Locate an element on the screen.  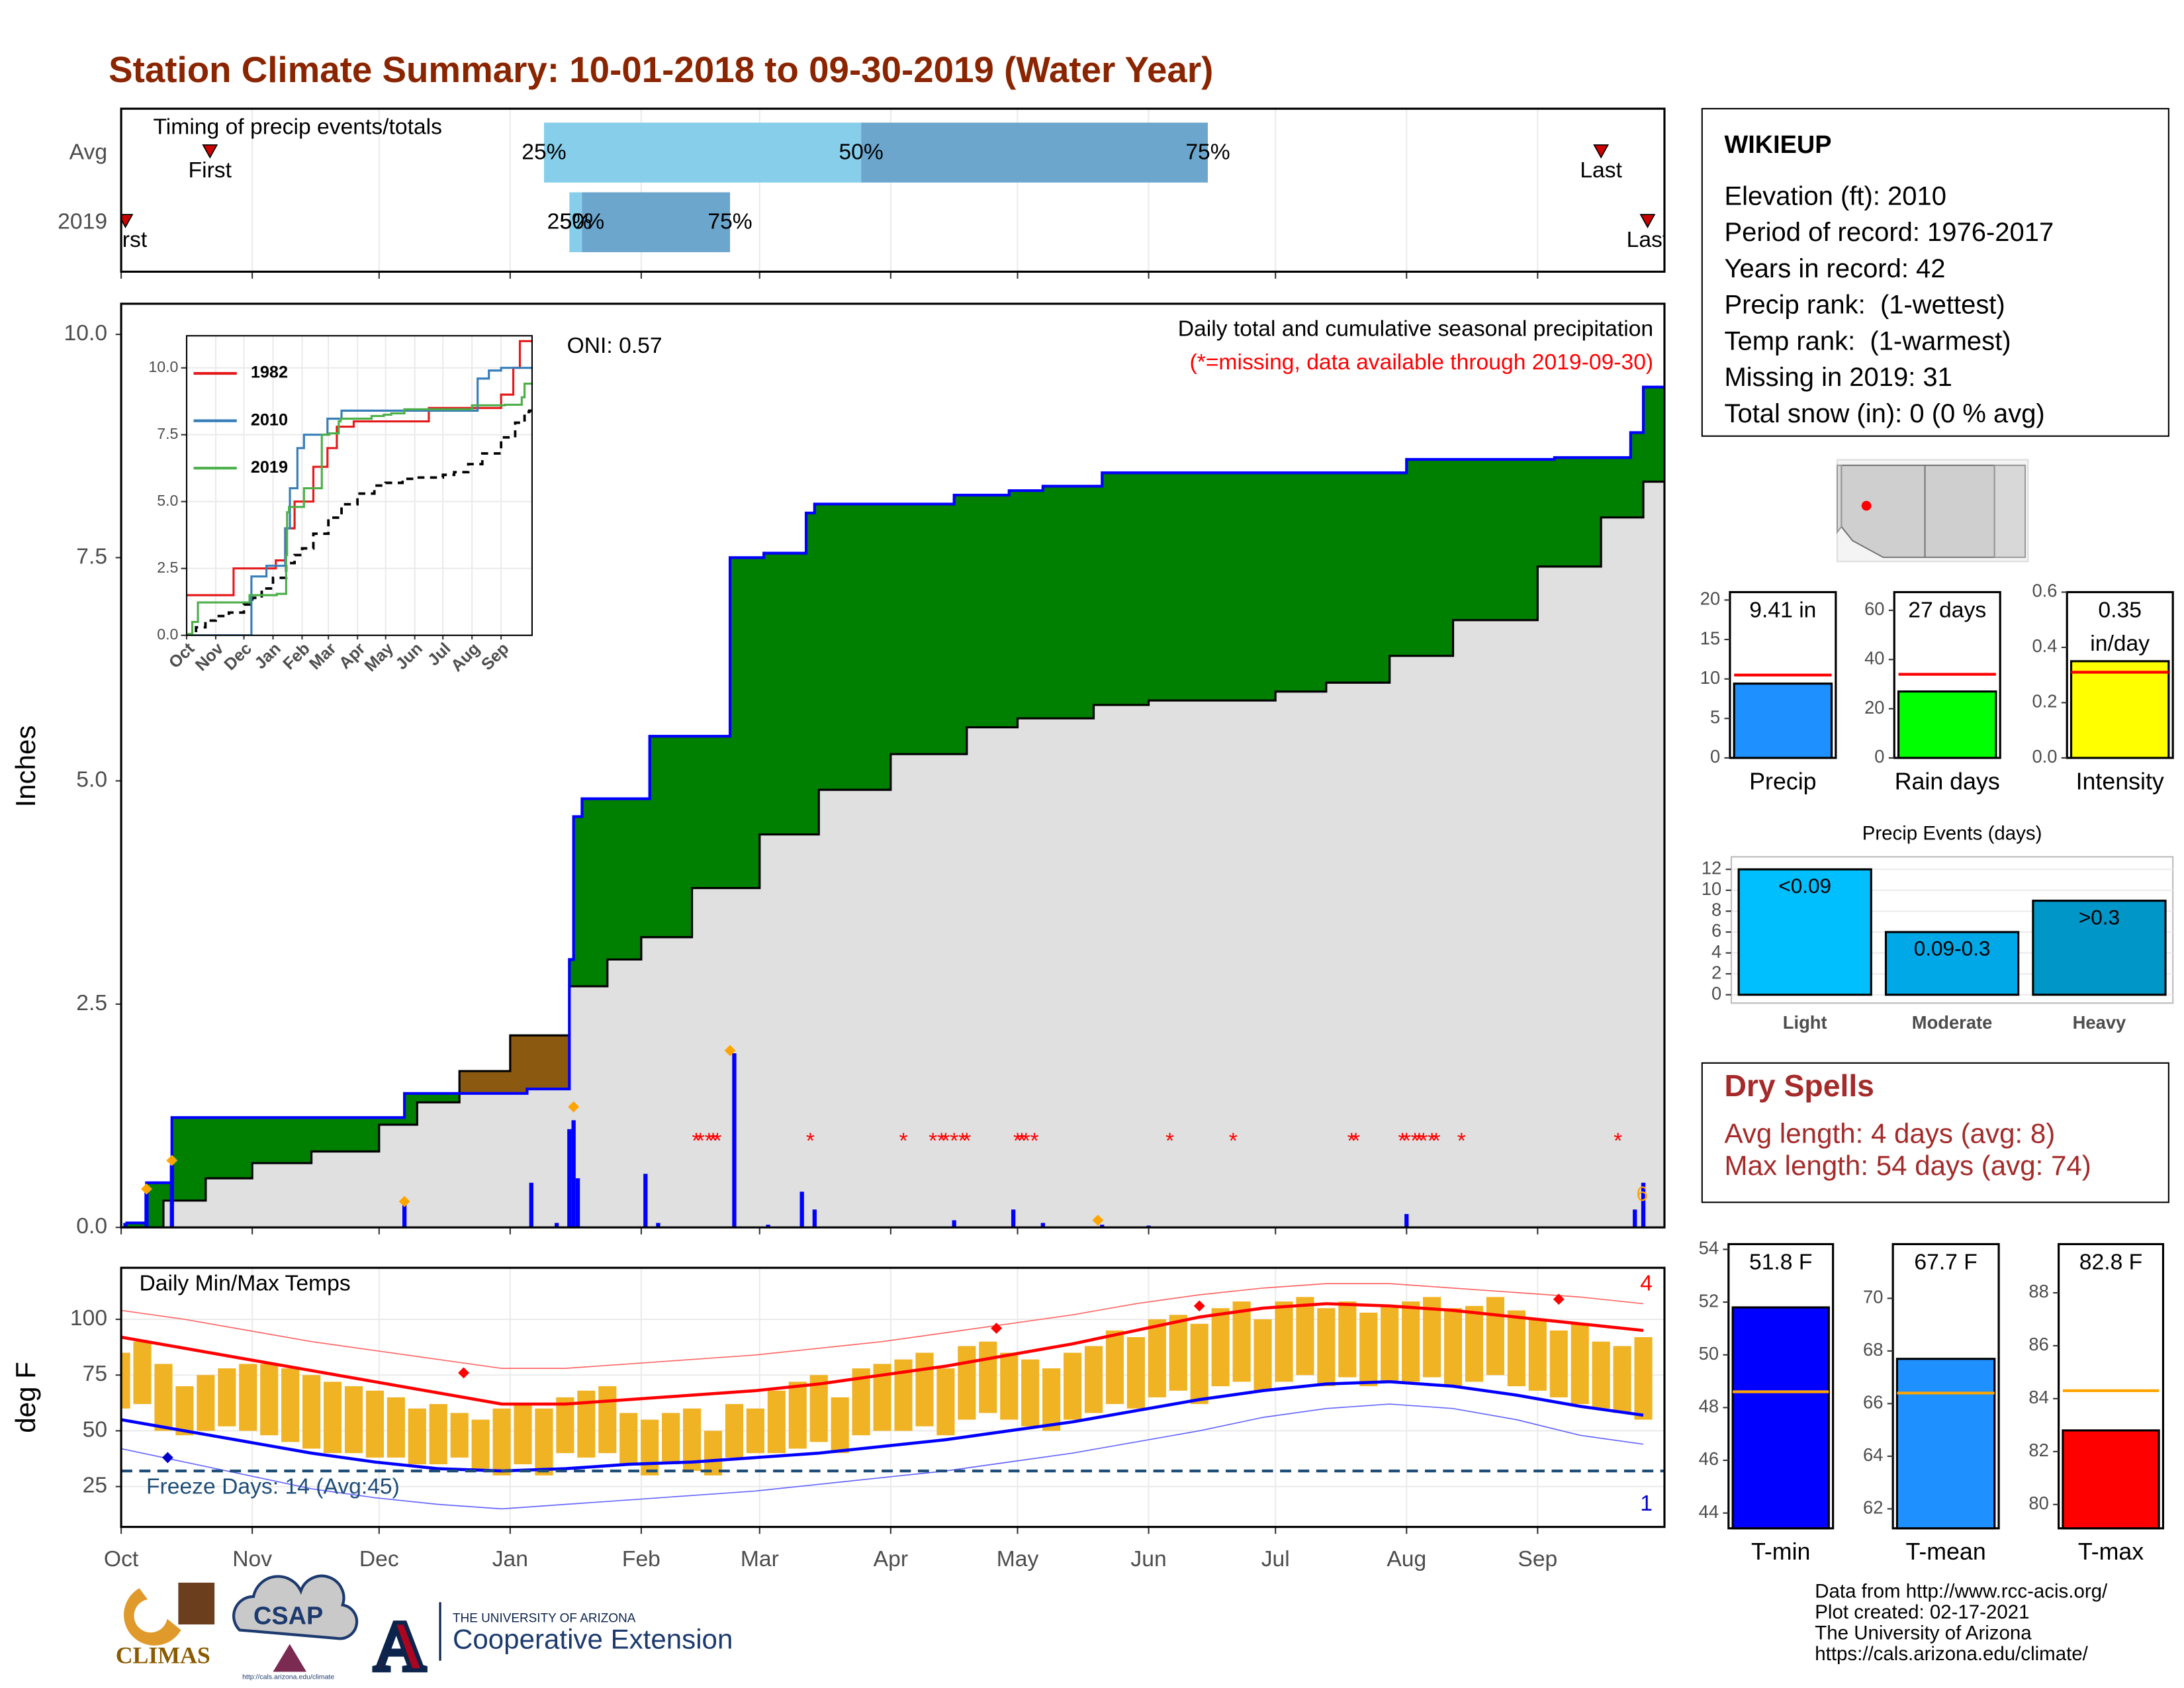
value-label: 82.8 F is located at coordinates (2111, 1262).